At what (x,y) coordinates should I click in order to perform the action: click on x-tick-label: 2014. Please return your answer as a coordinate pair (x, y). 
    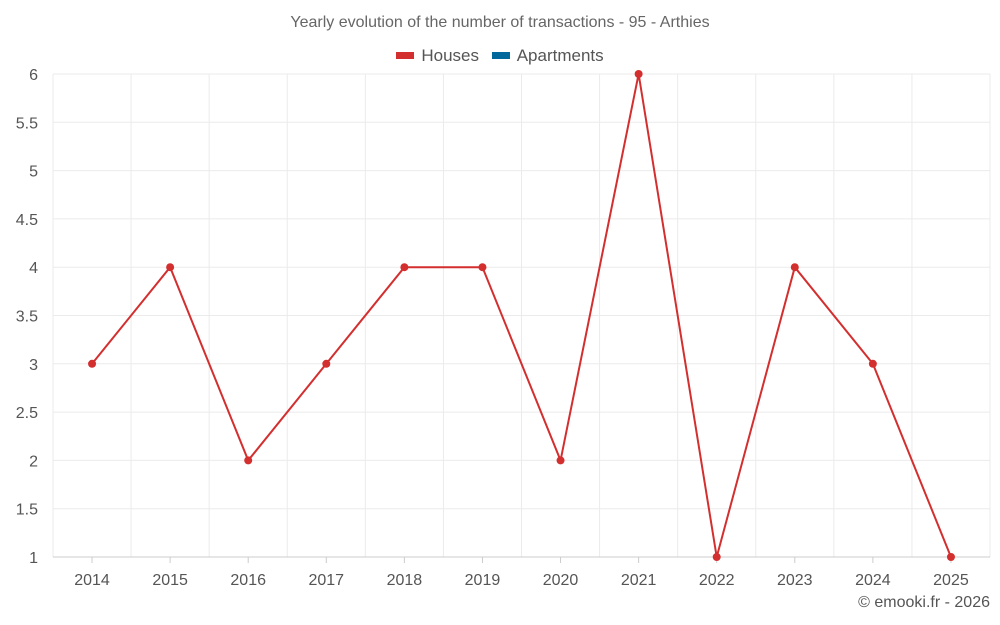
    Looking at the image, I should click on (92, 580).